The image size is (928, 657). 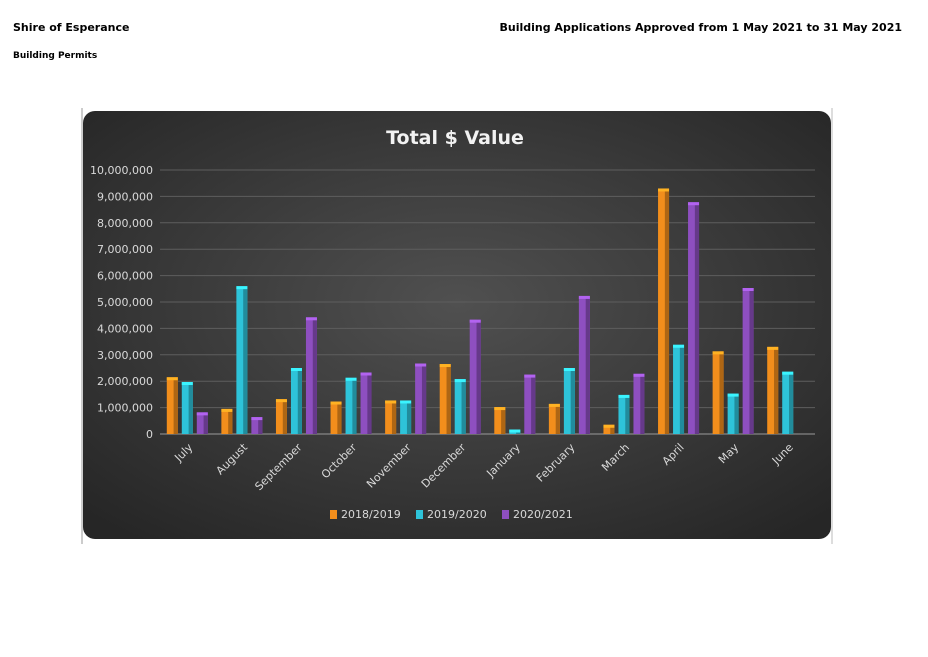 What do you see at coordinates (149, 434) in the screenshot?
I see `y-tick-label: 0` at bounding box center [149, 434].